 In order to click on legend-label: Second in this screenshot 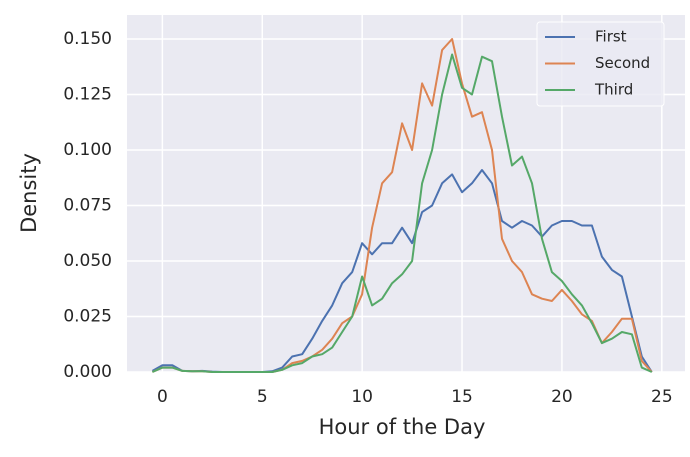, I will do `click(622, 63)`.